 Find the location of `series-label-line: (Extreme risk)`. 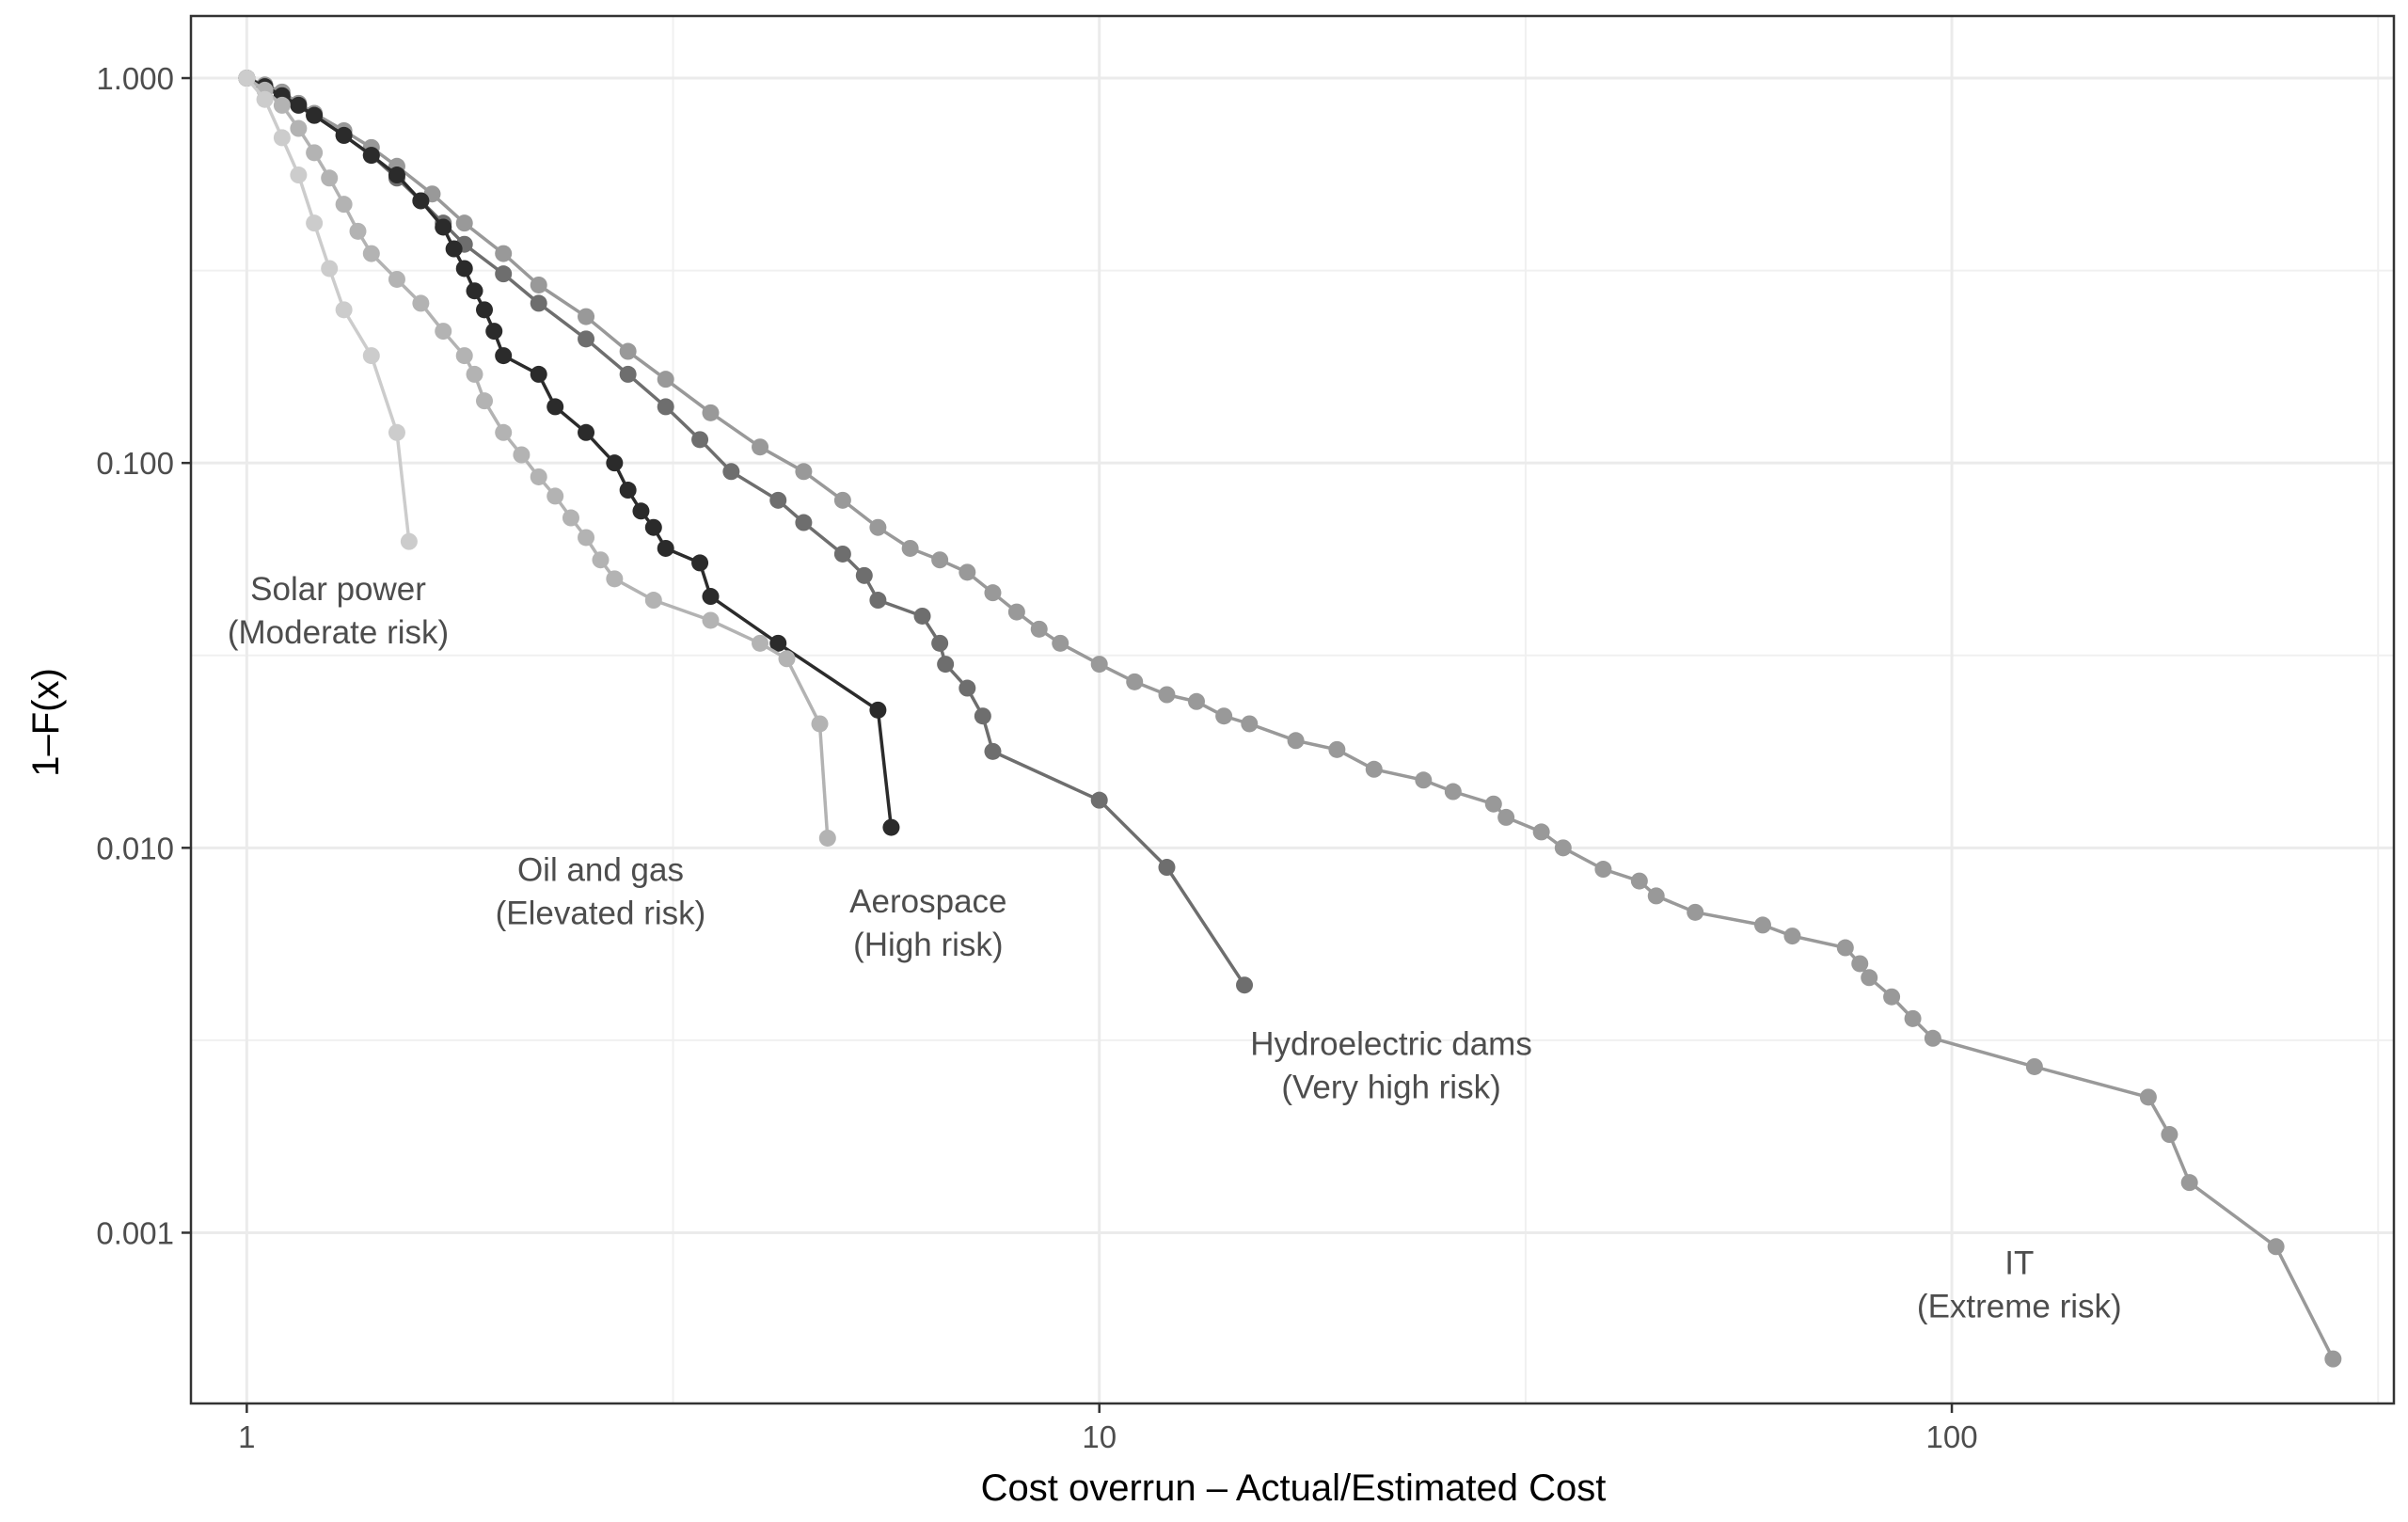

series-label-line: (Extreme risk) is located at coordinates (2020, 1307).